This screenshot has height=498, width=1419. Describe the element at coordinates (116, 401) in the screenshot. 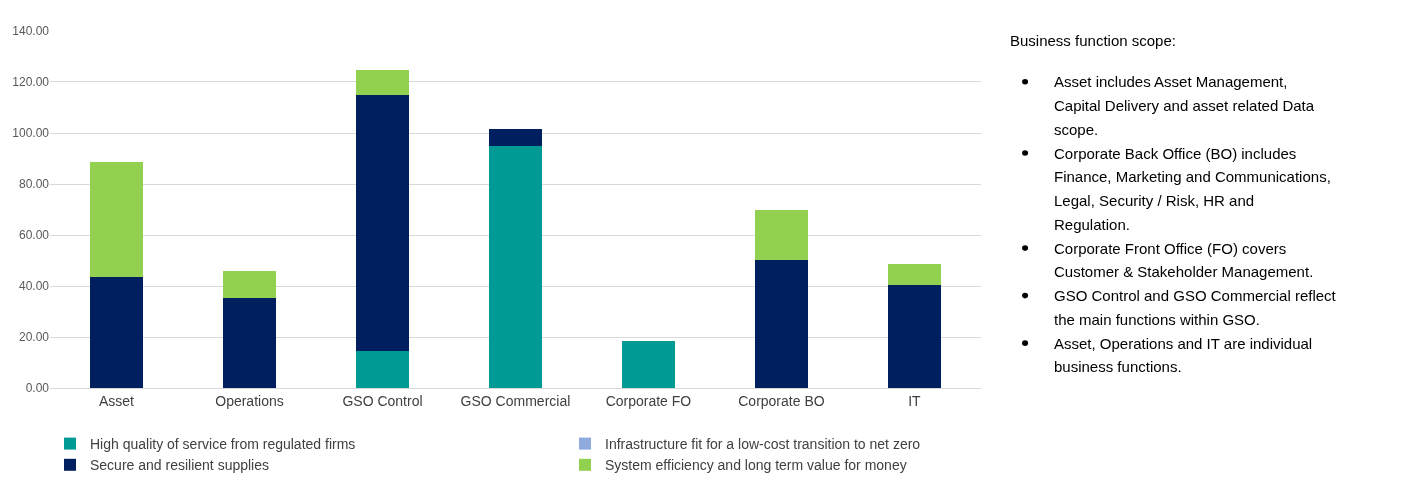

I see `x-tick-label: Asset` at that location.